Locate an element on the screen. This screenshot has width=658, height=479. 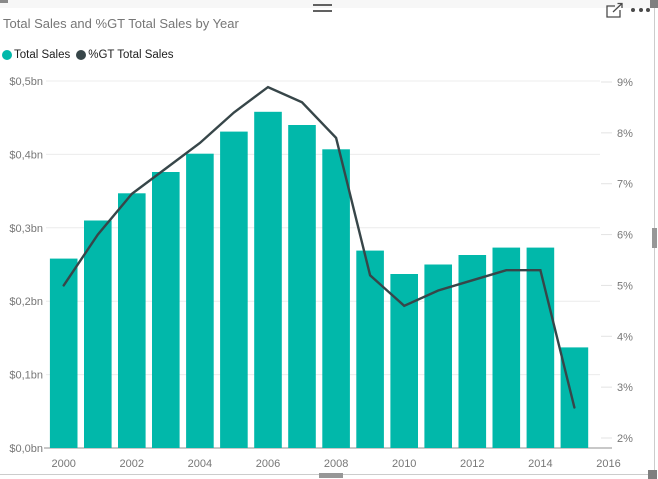
resize-handle-bottom-mid is located at coordinates (331, 475).